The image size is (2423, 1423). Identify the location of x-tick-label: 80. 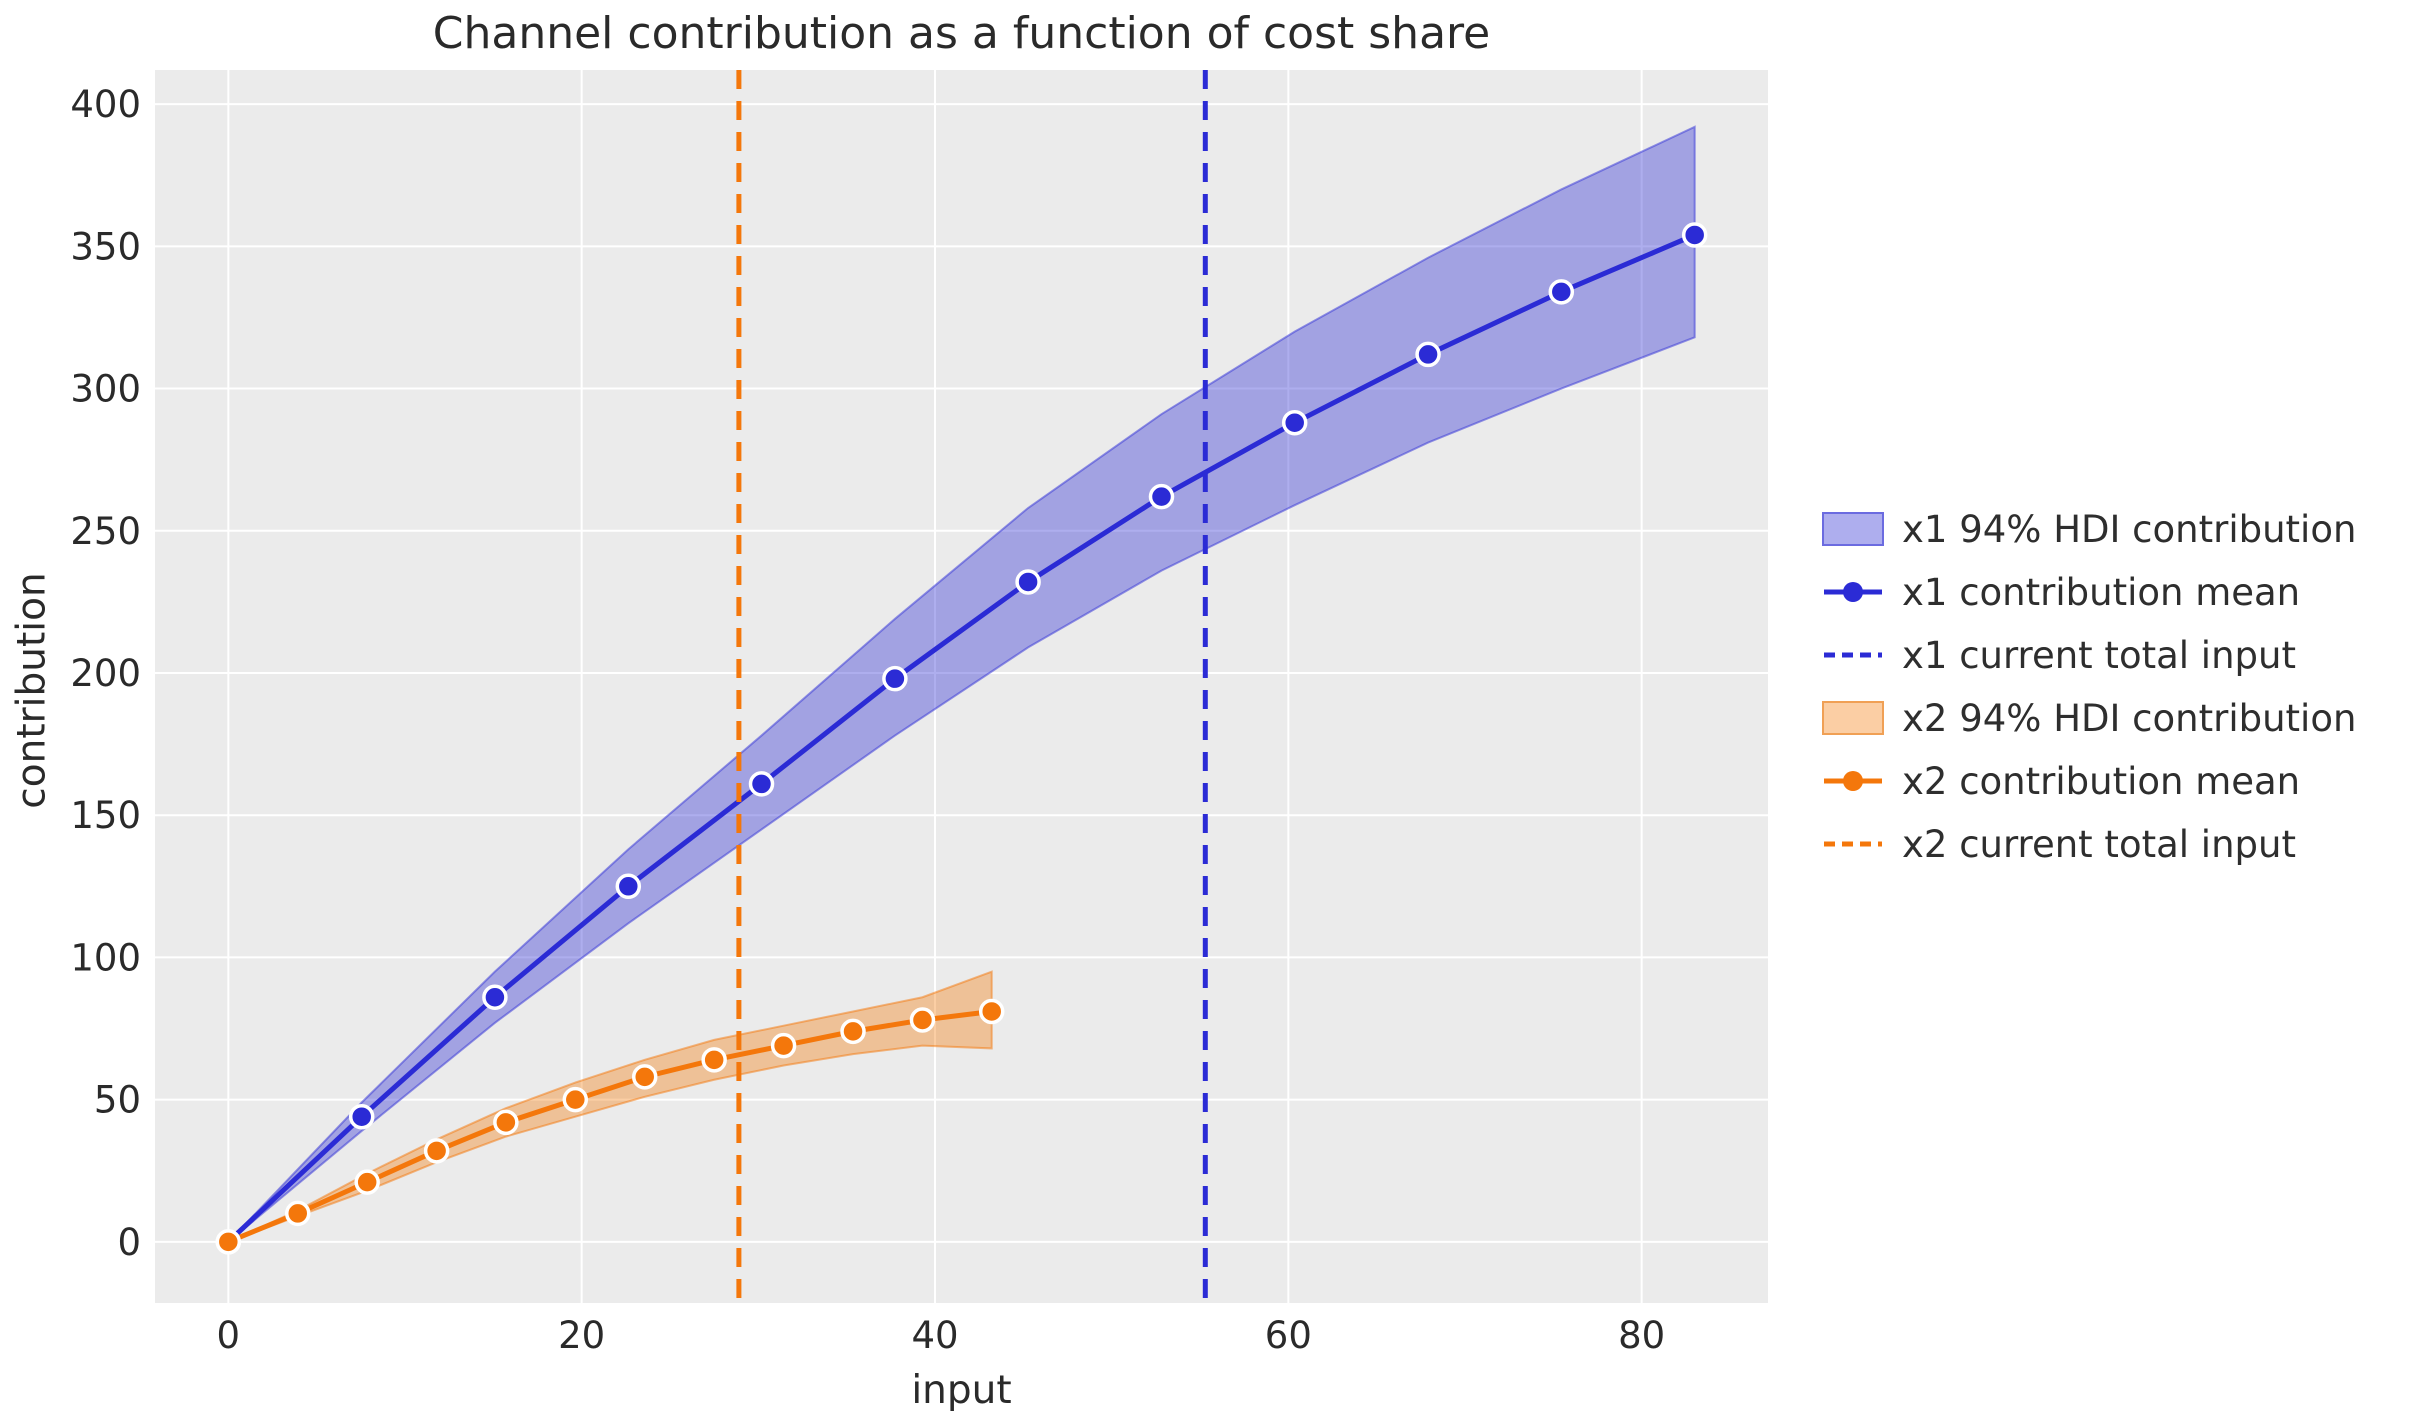
(1641, 1335).